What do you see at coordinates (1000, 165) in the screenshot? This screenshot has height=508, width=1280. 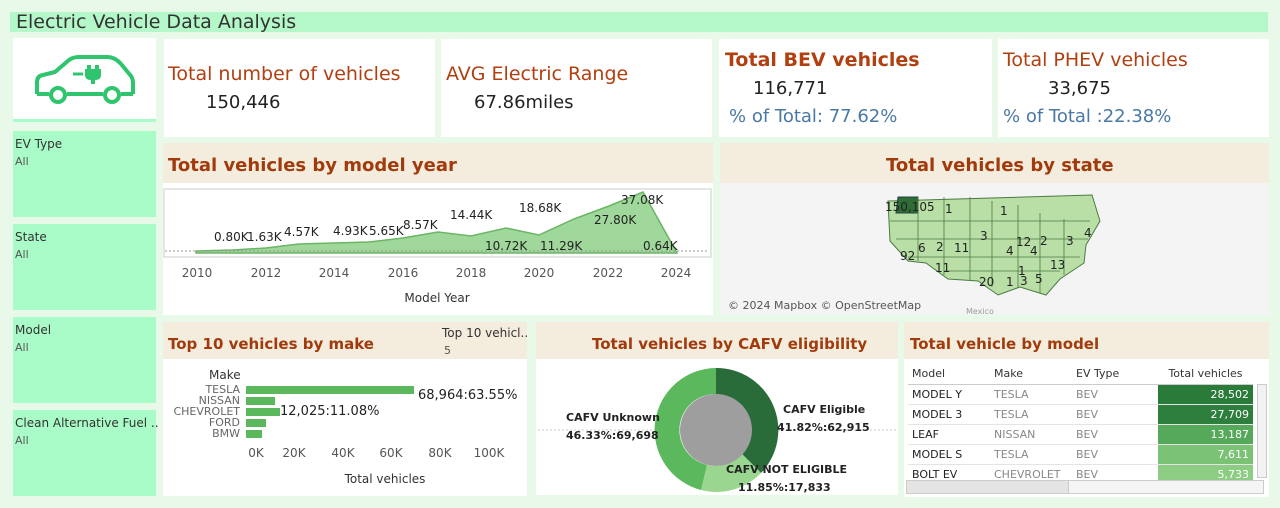 I see `state-map-title: Total vehicles by state` at bounding box center [1000, 165].